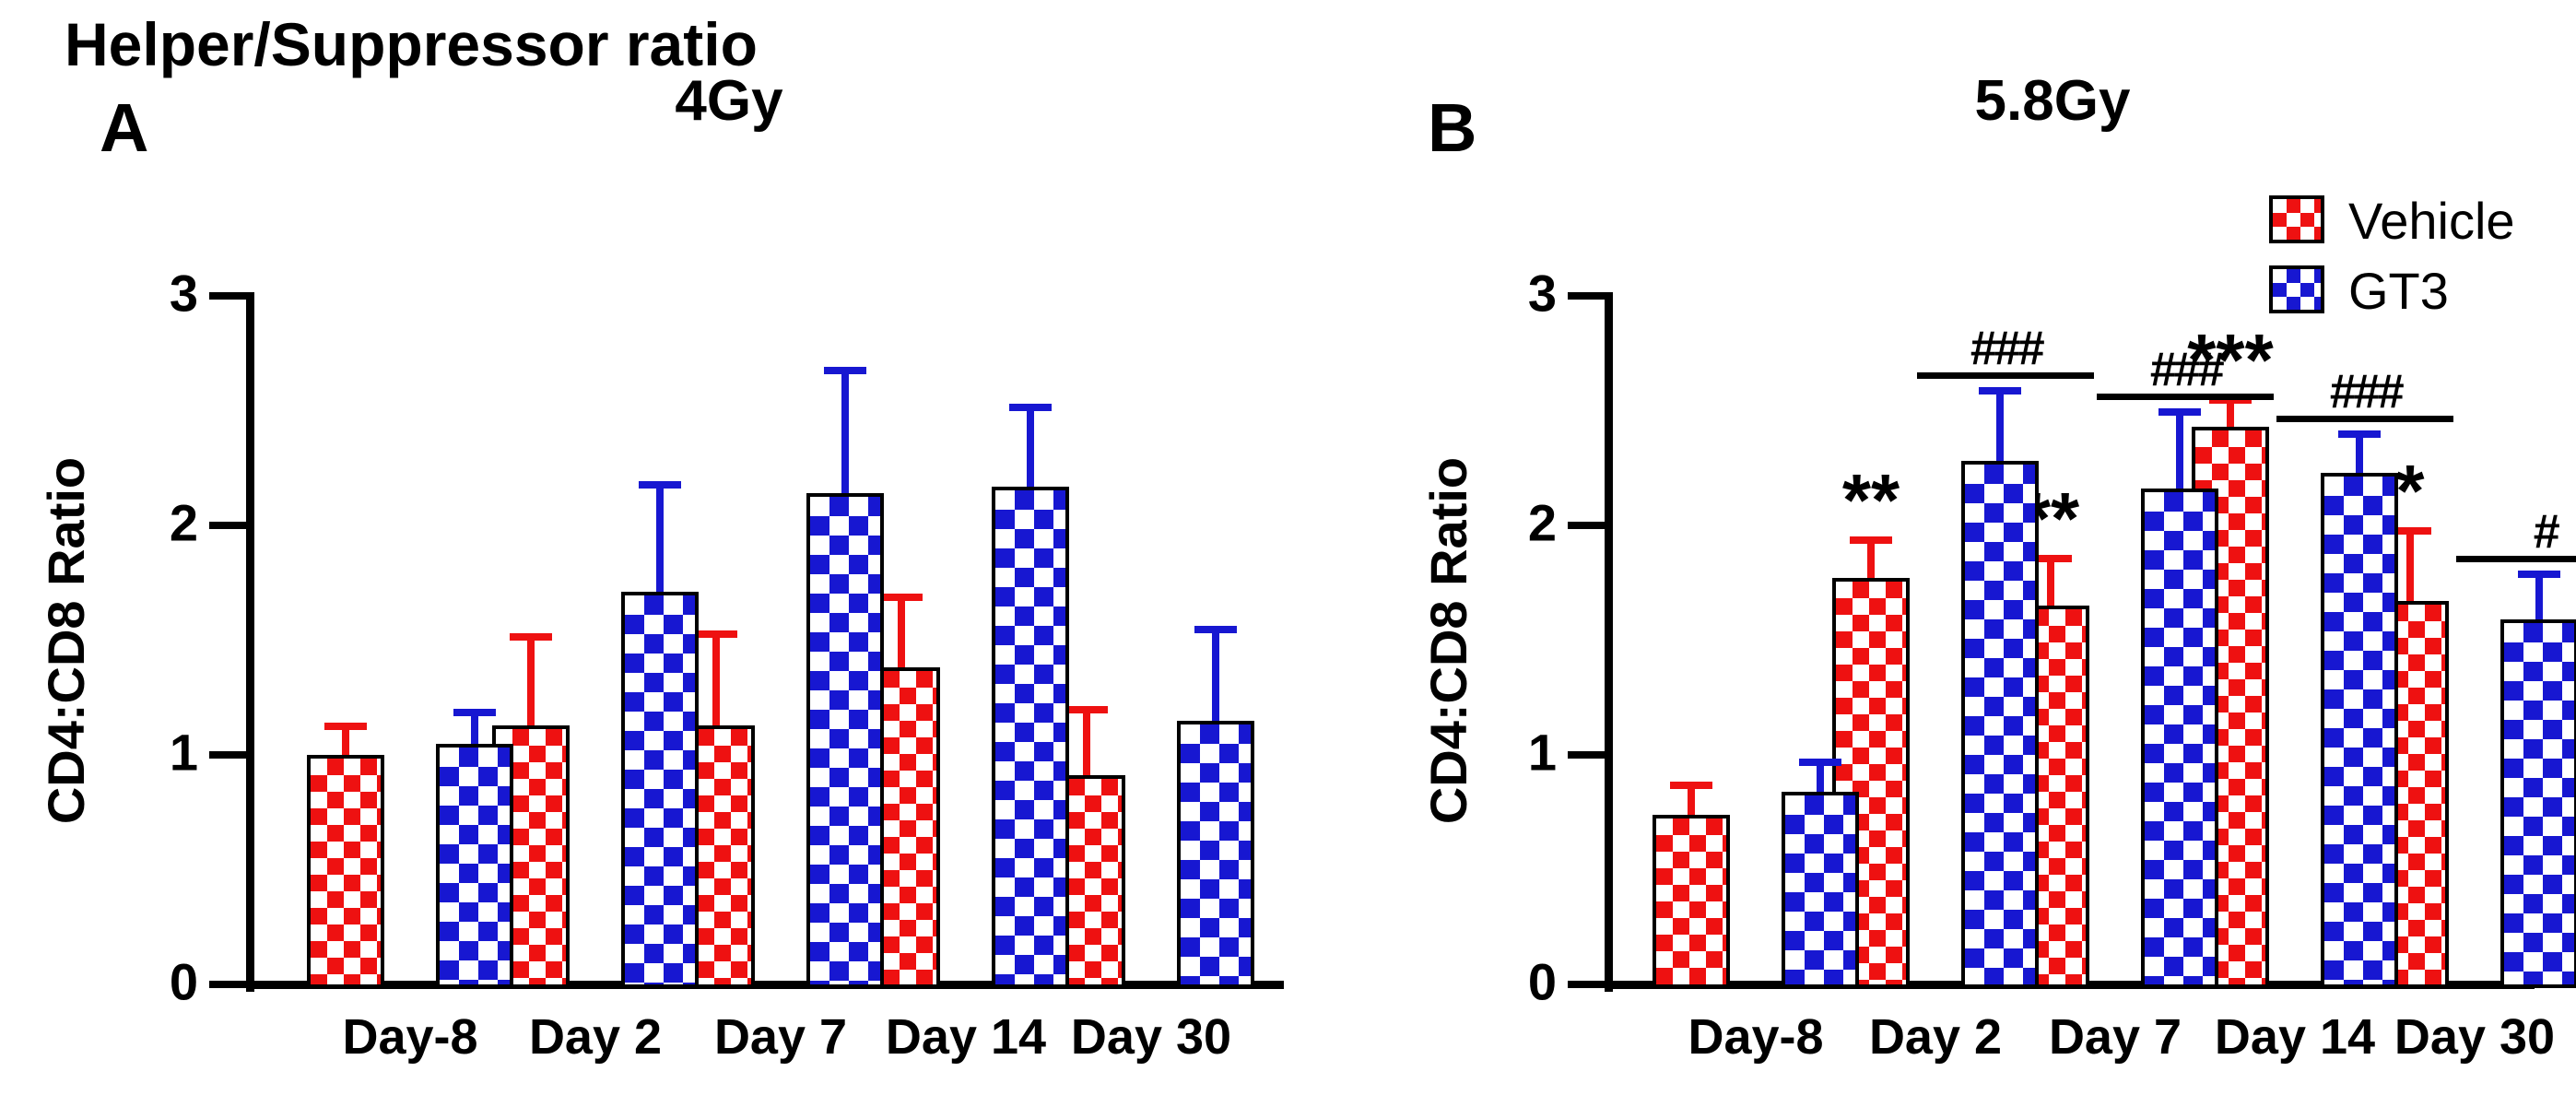 Image resolution: width=2576 pixels, height=1107 pixels. What do you see at coordinates (2432, 221) in the screenshot?
I see `legend-label-vehicle: Vehicle` at bounding box center [2432, 221].